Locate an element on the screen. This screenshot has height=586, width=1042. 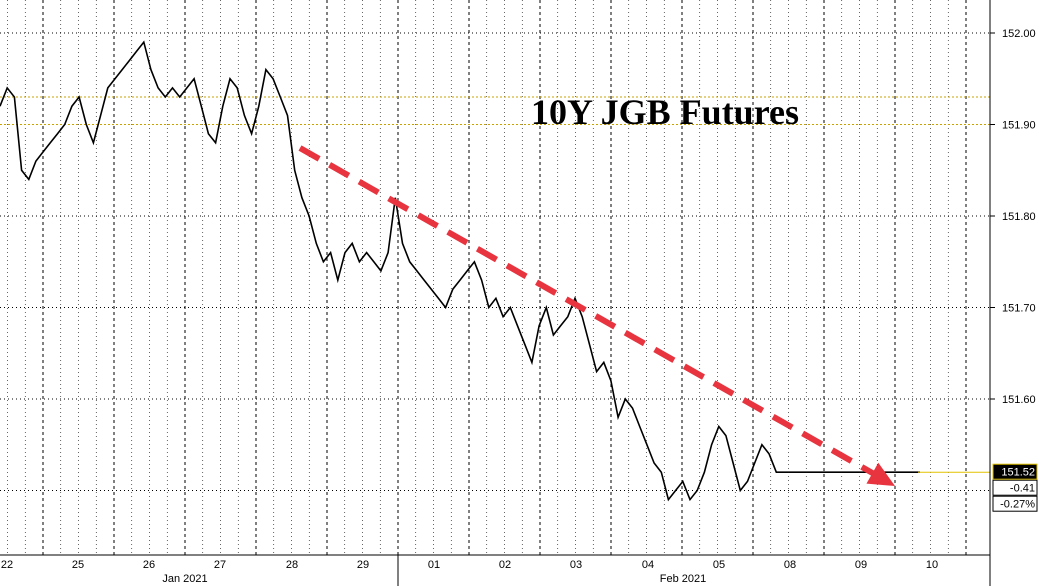
y-tick-label: 152.00 is located at coordinates (1019, 34).